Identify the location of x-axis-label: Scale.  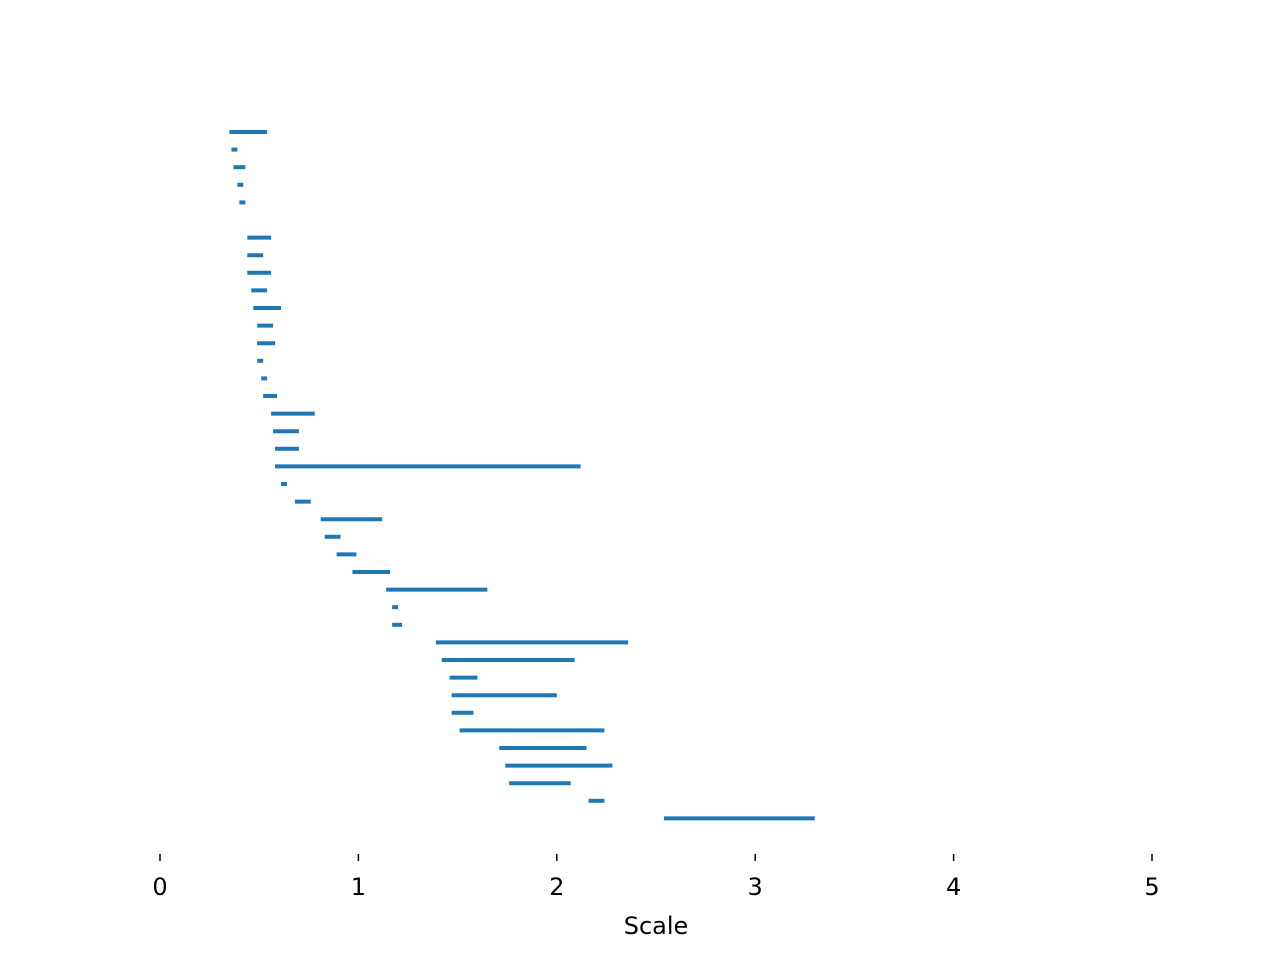
(656, 926).